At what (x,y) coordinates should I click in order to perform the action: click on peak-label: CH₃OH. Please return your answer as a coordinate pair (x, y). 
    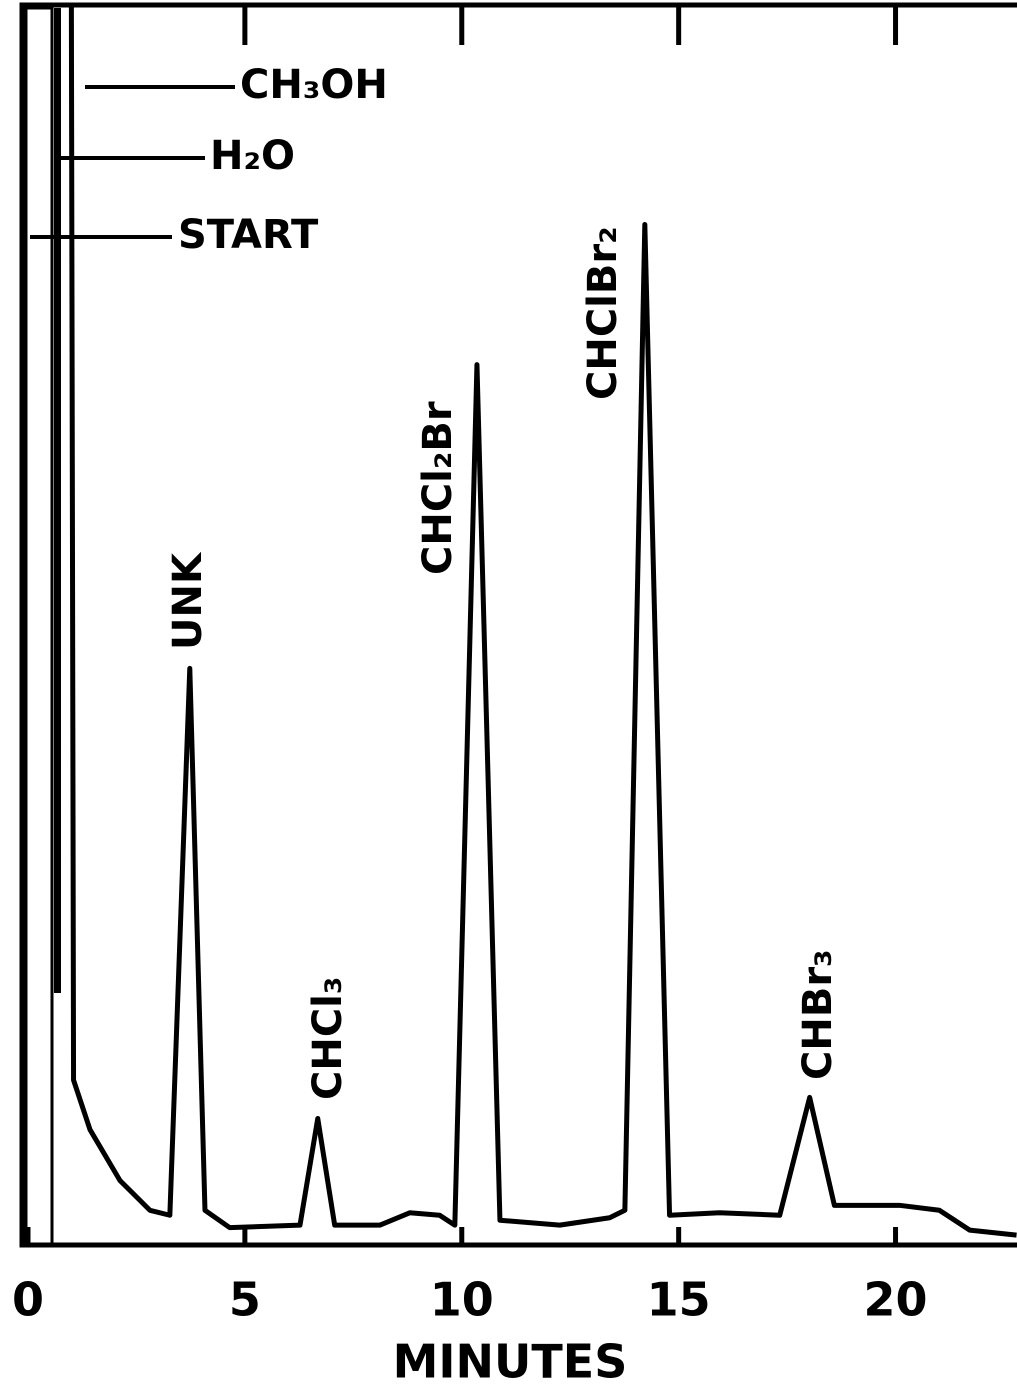
    Looking at the image, I should click on (314, 85).